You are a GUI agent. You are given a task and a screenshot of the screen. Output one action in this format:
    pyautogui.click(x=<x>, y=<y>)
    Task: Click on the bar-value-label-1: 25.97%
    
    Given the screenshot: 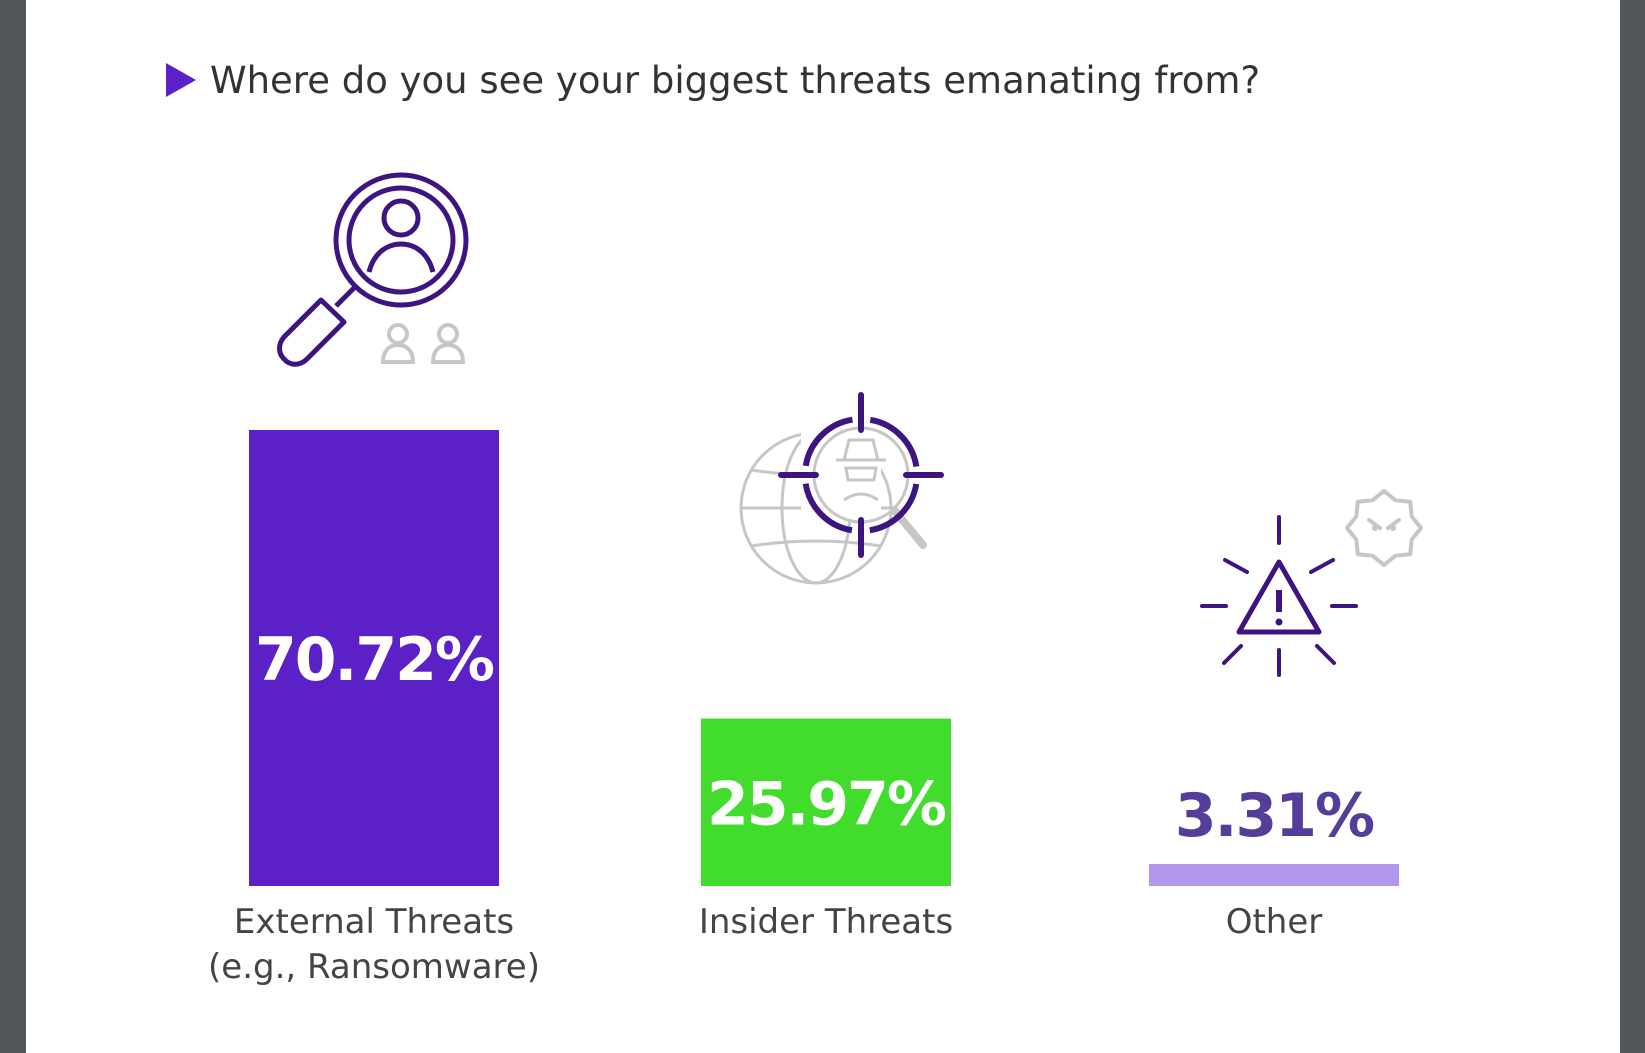 What is the action you would take?
    pyautogui.click(x=826, y=804)
    